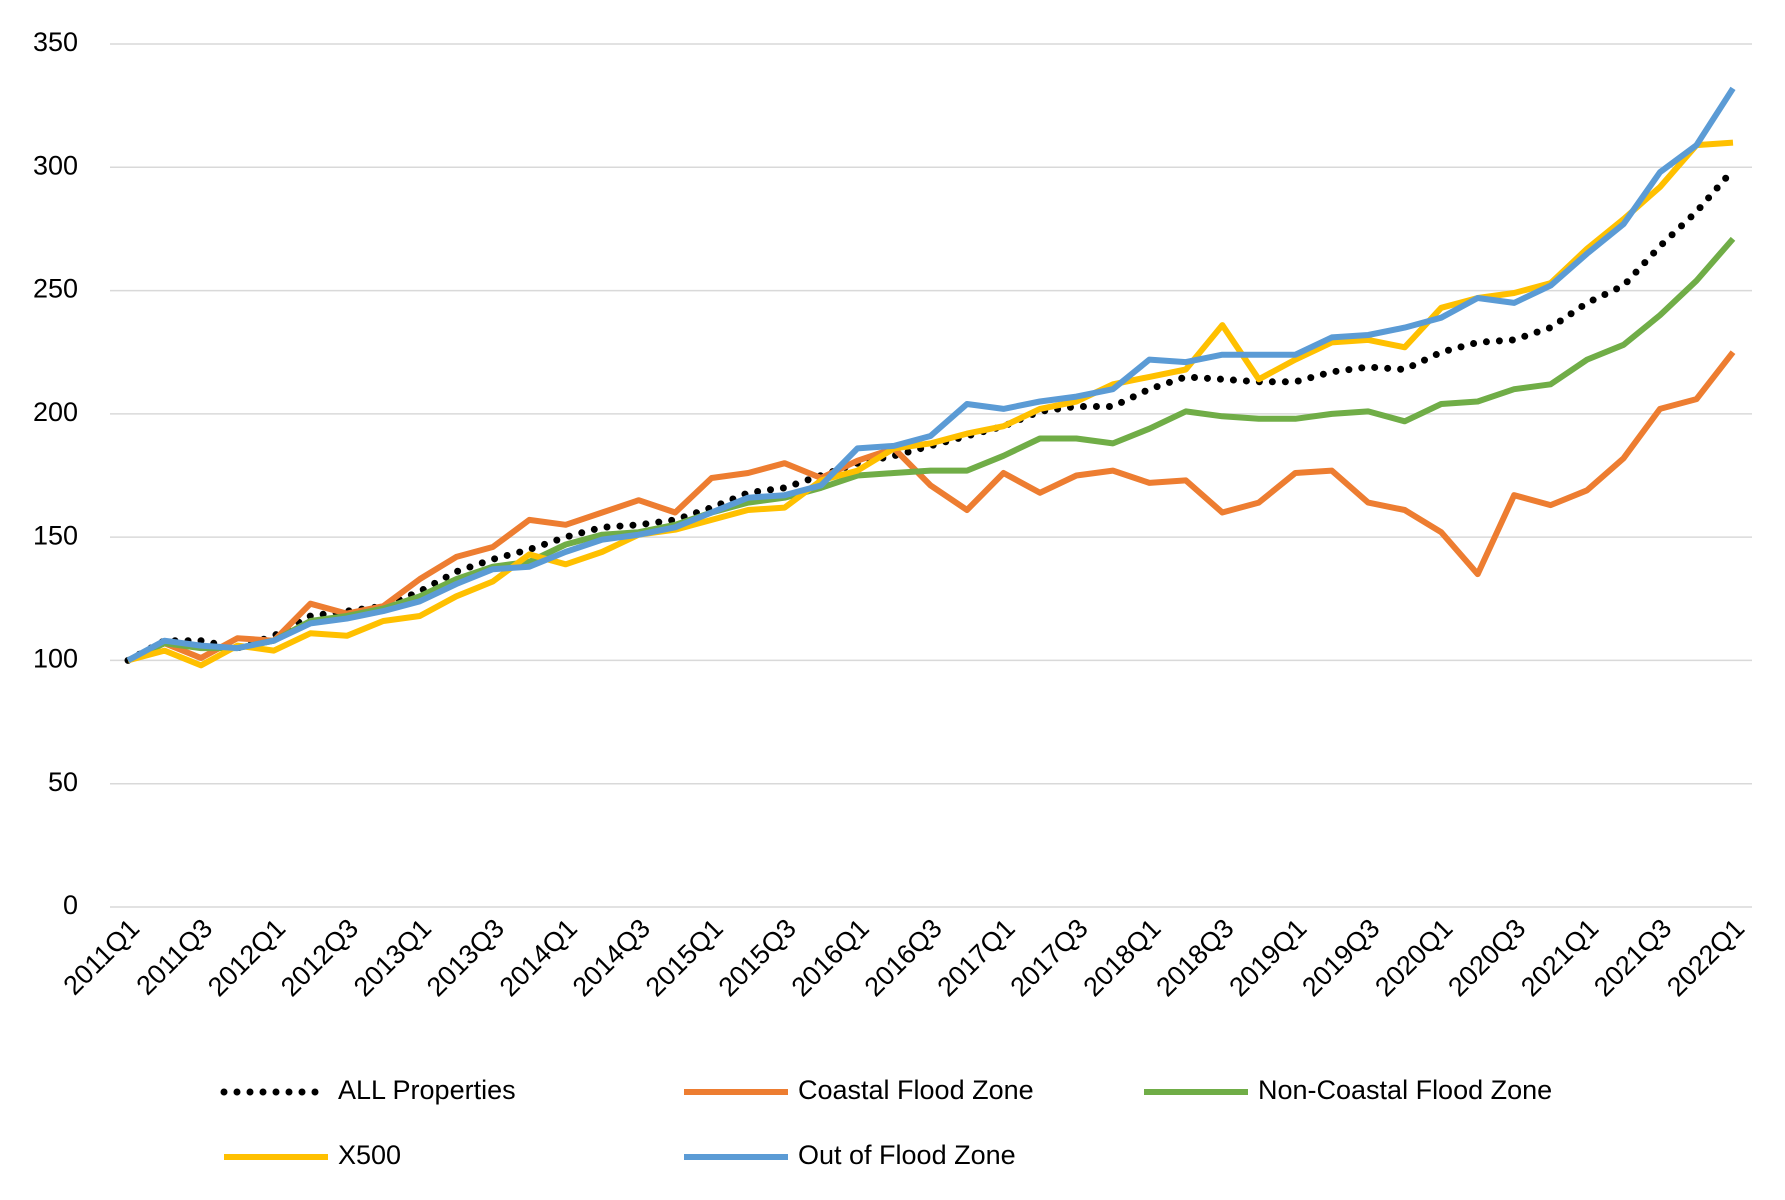 The width and height of the screenshot is (1785, 1200). I want to click on y-tick-label: 100, so click(55, 659).